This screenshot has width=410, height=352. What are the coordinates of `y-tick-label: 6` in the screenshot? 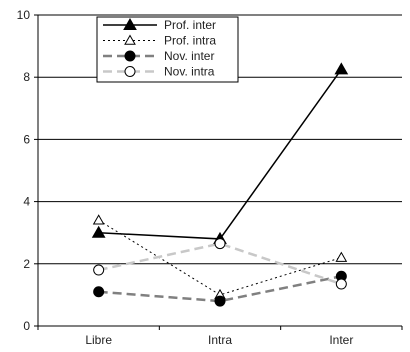 It's located at (26, 139).